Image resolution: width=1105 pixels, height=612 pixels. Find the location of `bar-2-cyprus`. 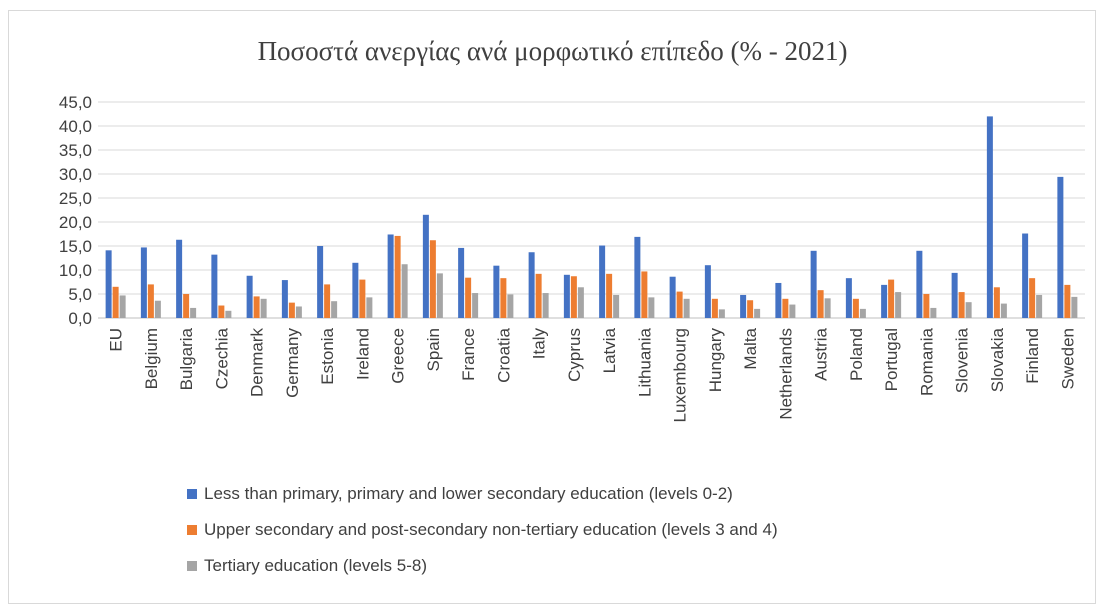

bar-2-cyprus is located at coordinates (573, 297).